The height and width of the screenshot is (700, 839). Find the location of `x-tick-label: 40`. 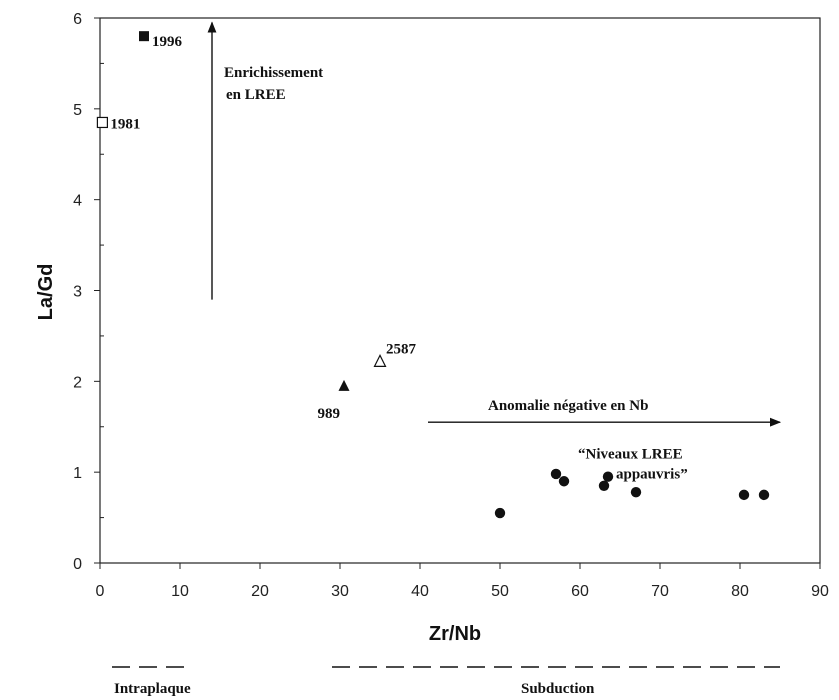

x-tick-label: 40 is located at coordinates (420, 591).